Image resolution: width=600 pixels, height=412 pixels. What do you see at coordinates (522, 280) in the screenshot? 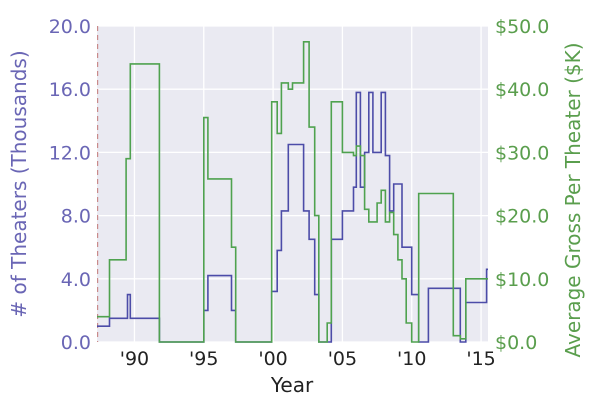
I see `y-right-tick-label: $10.0` at bounding box center [522, 280].